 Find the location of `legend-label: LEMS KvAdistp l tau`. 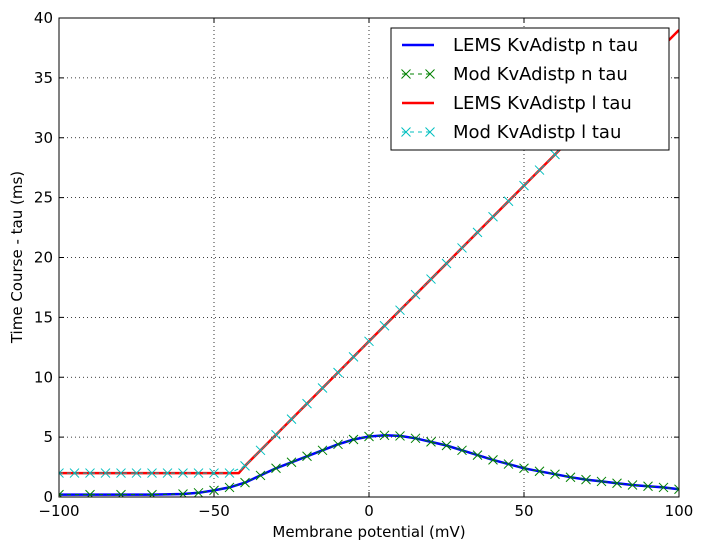

legend-label: LEMS KvAdistp l tau is located at coordinates (542, 103).